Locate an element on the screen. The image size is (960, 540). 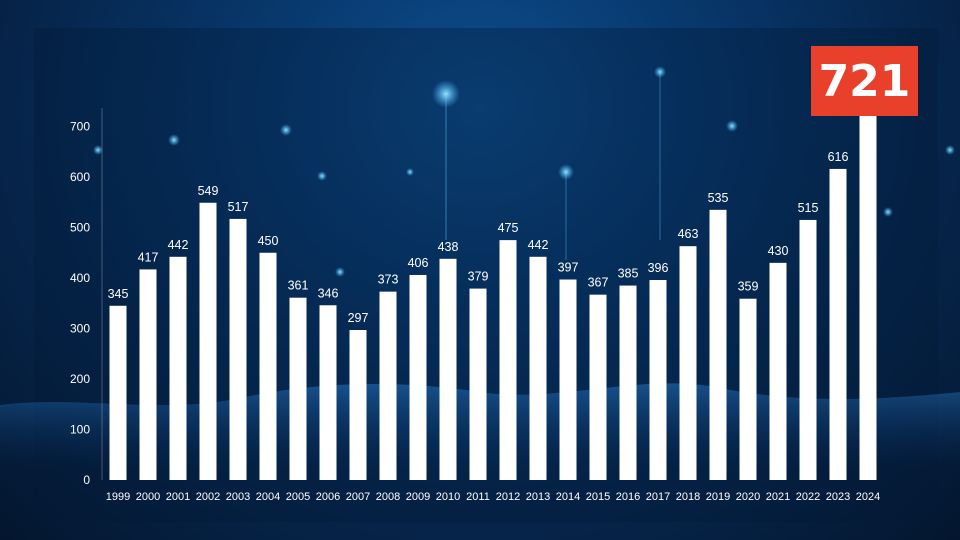
value-label: 549 is located at coordinates (208, 191).